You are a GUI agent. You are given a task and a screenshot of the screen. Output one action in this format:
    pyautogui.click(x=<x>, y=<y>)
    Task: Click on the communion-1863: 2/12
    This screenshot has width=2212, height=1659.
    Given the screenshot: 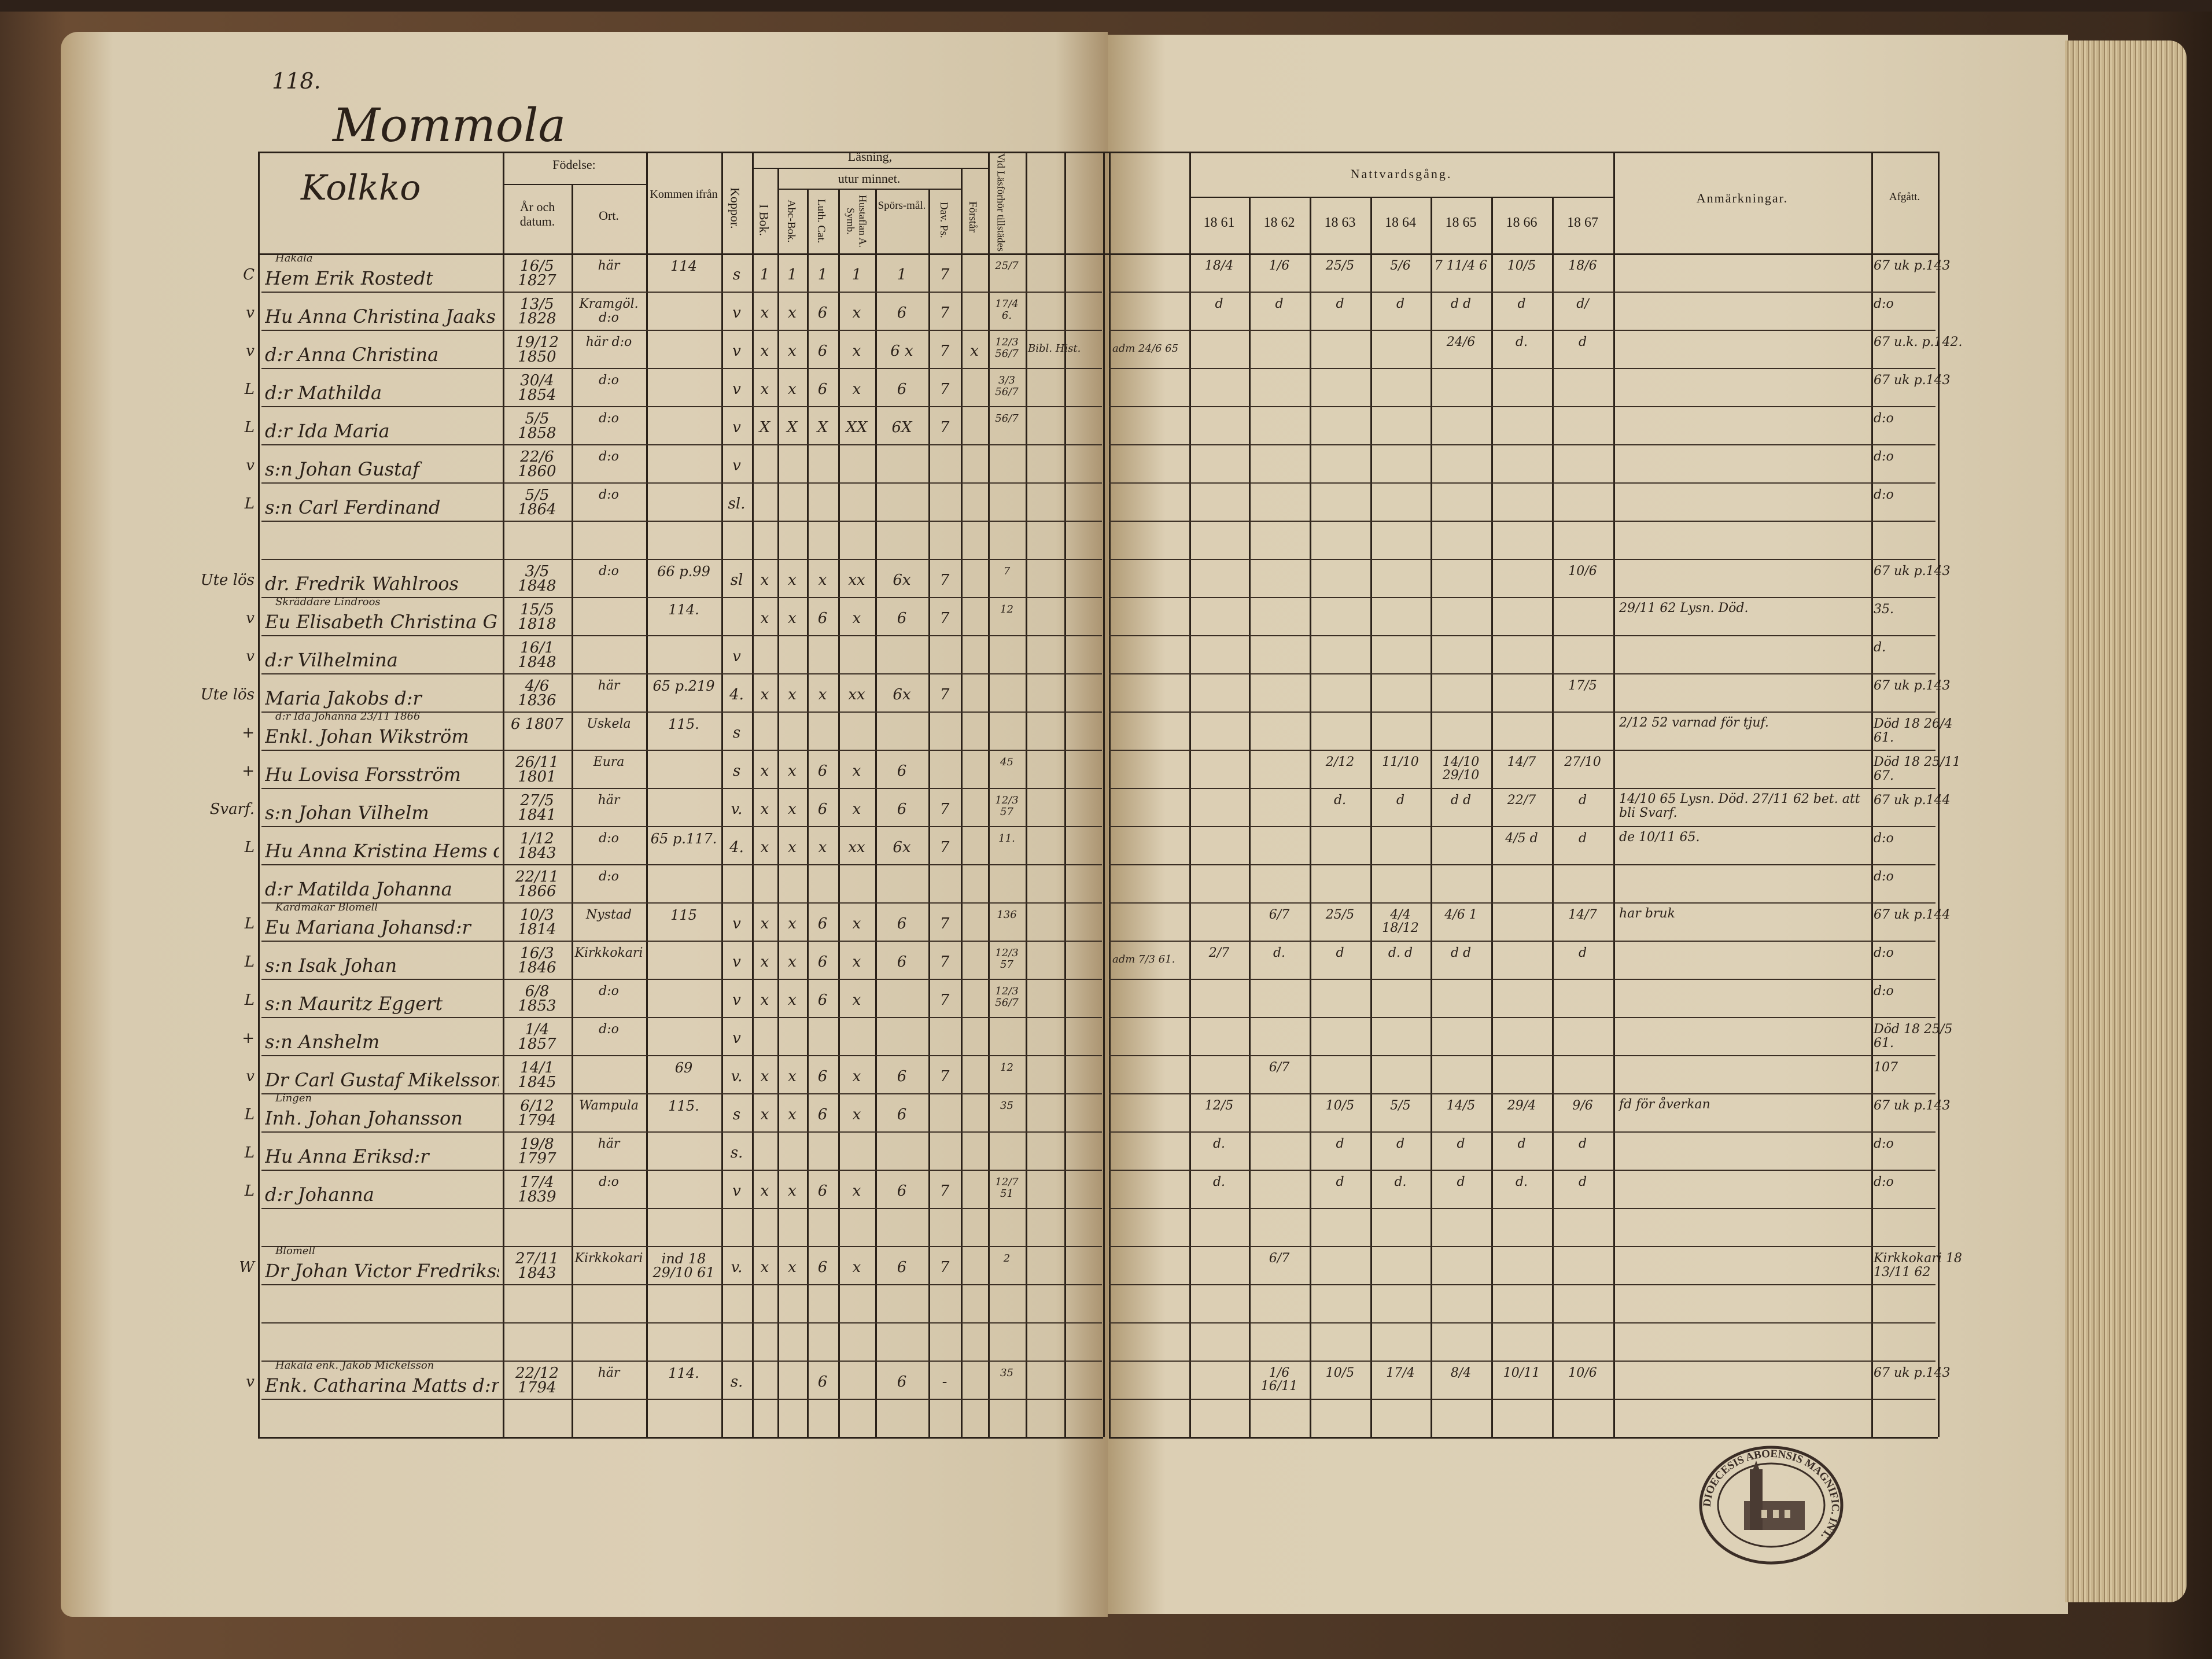 What is the action you would take?
    pyautogui.click(x=1340, y=762)
    